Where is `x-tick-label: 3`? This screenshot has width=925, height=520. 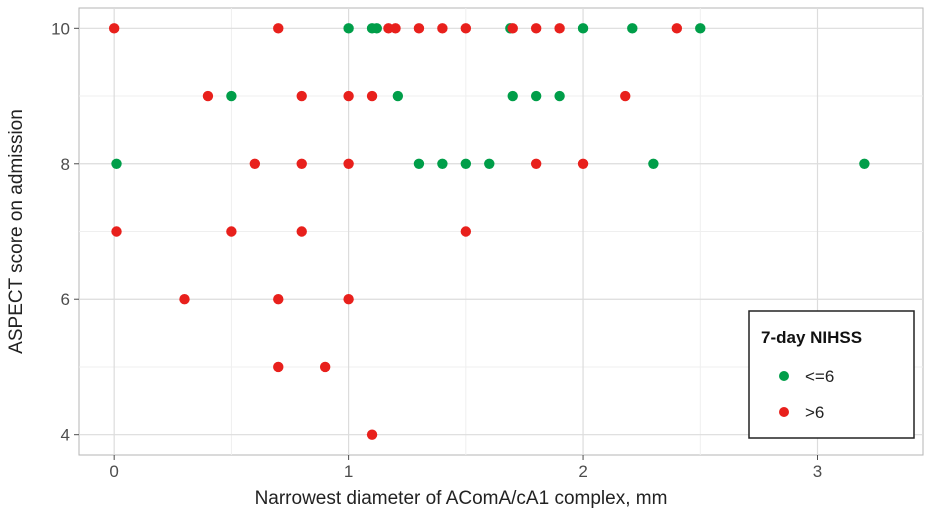 x-tick-label: 3 is located at coordinates (817, 471).